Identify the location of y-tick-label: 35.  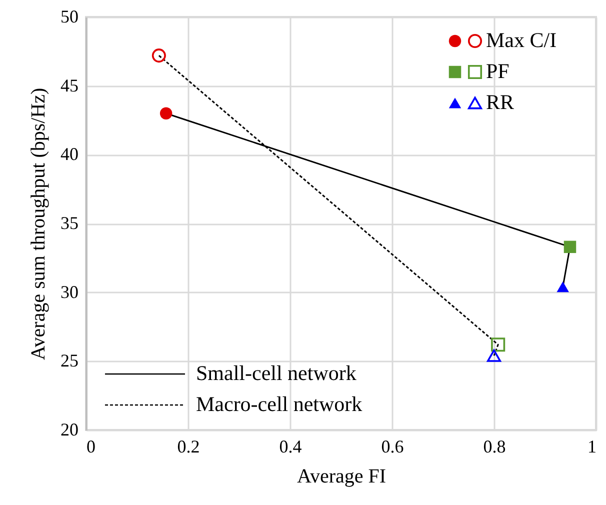
(69, 223).